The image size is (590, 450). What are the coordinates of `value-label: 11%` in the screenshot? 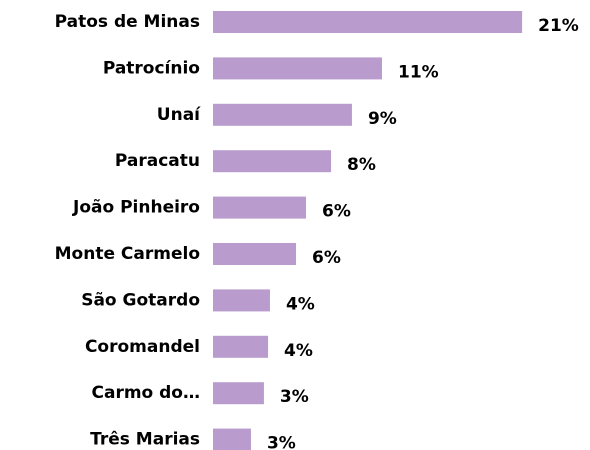 It's located at (418, 72).